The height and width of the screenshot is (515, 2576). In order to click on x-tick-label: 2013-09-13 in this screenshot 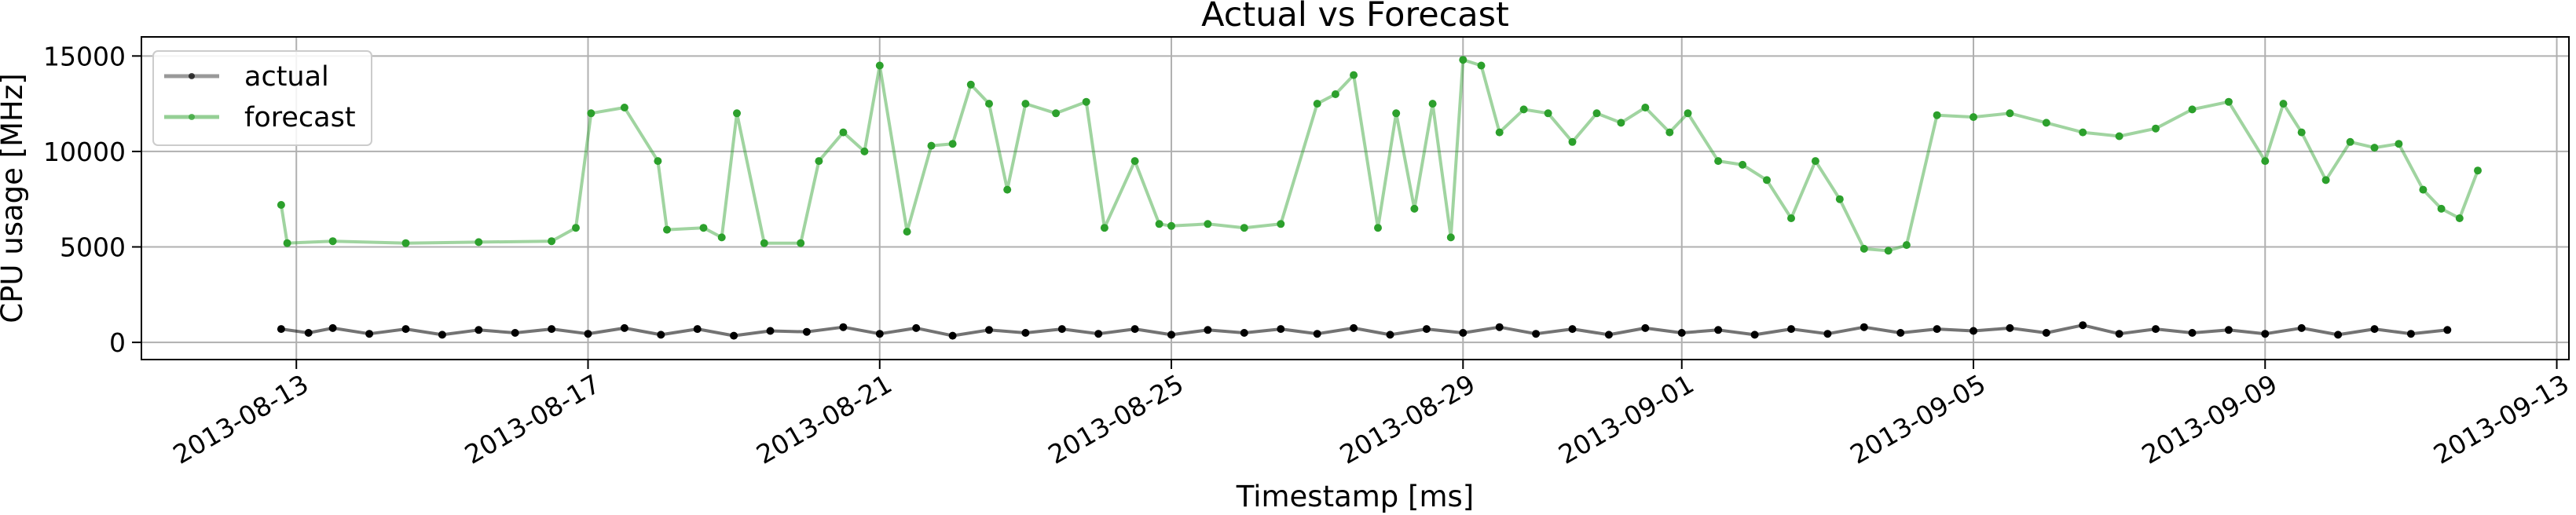, I will do `click(2501, 419)`.